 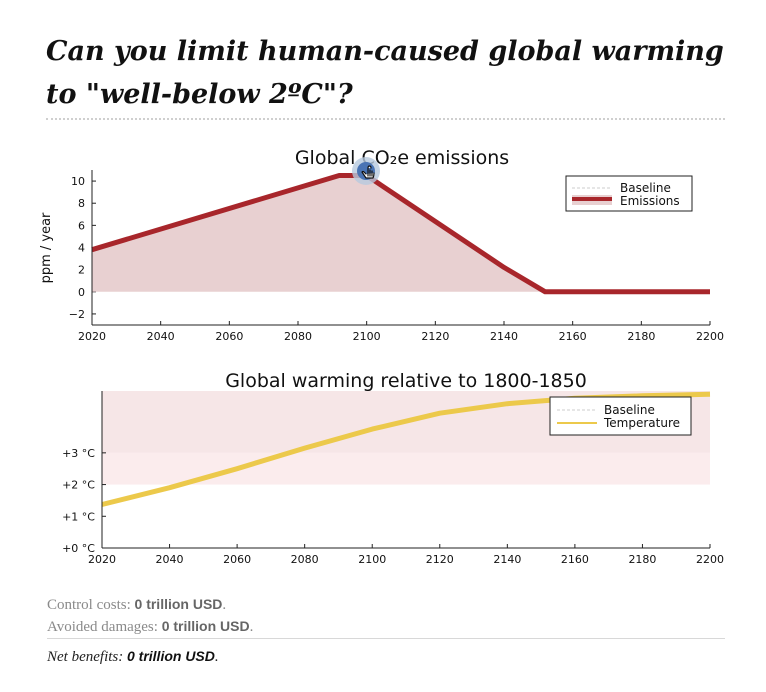 I want to click on emissions-emissions-line, so click(x=400, y=234).